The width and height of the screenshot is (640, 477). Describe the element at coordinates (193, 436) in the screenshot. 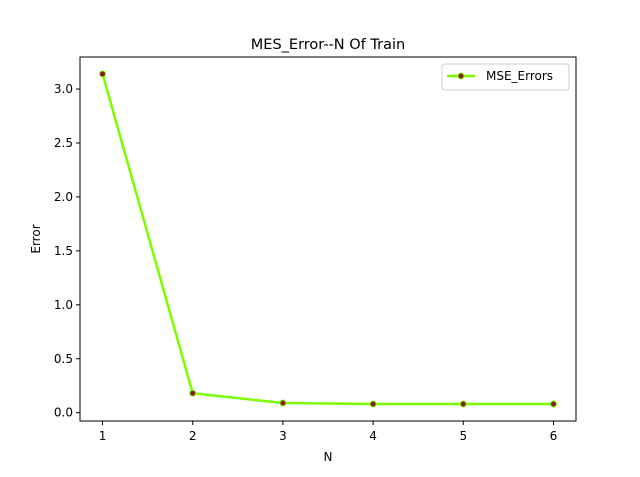

I see `x-tick-label: 2` at that location.